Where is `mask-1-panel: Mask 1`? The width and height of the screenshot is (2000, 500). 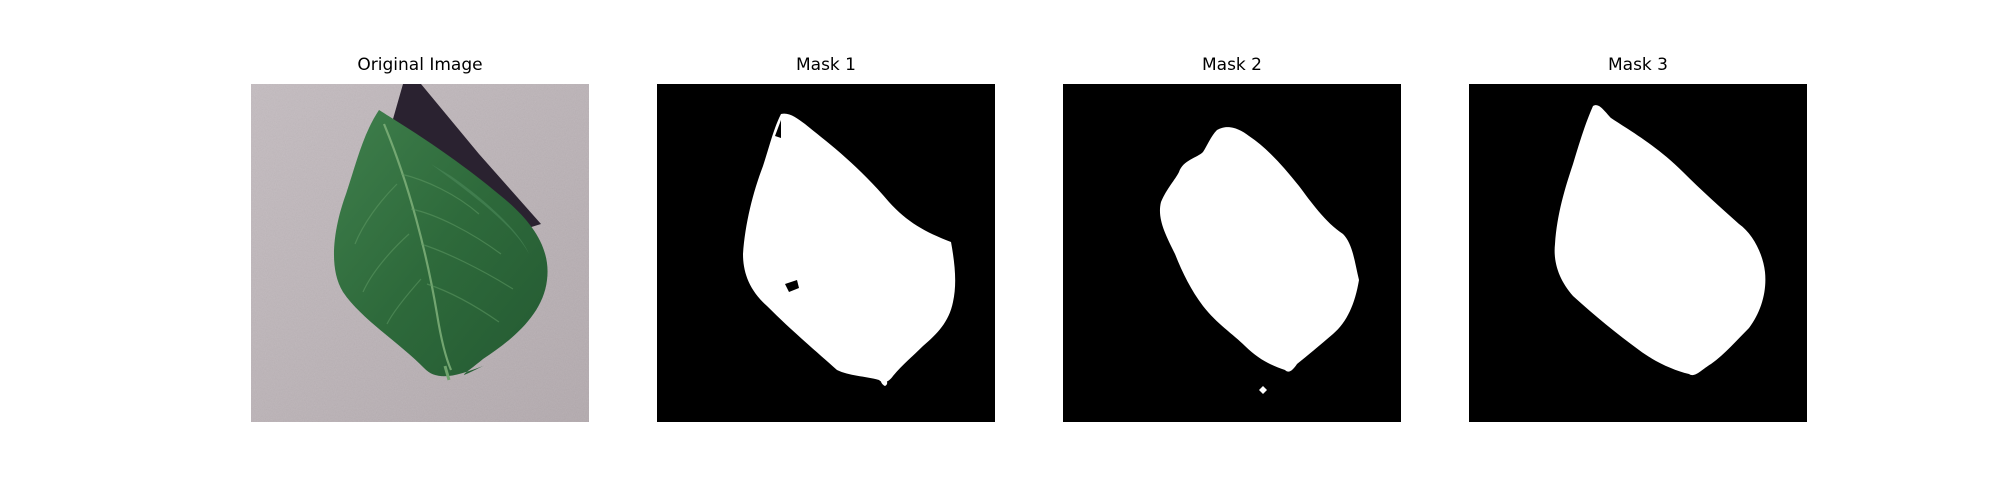
mask-1-panel: Mask 1 is located at coordinates (826, 238).